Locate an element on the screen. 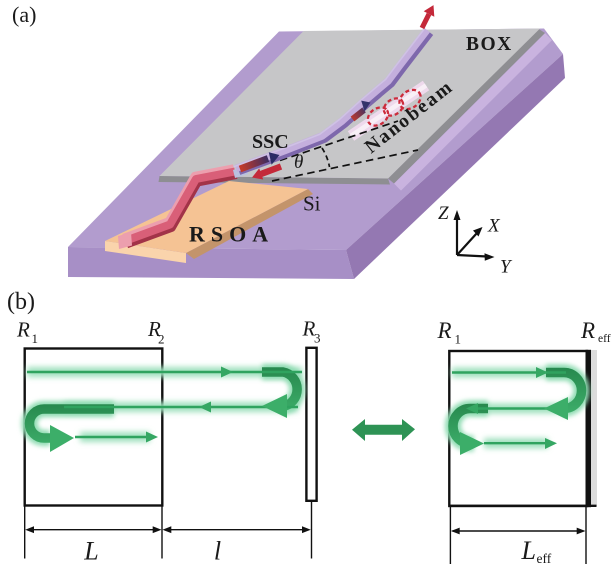  svg-text: 2 is located at coordinates (161, 339).